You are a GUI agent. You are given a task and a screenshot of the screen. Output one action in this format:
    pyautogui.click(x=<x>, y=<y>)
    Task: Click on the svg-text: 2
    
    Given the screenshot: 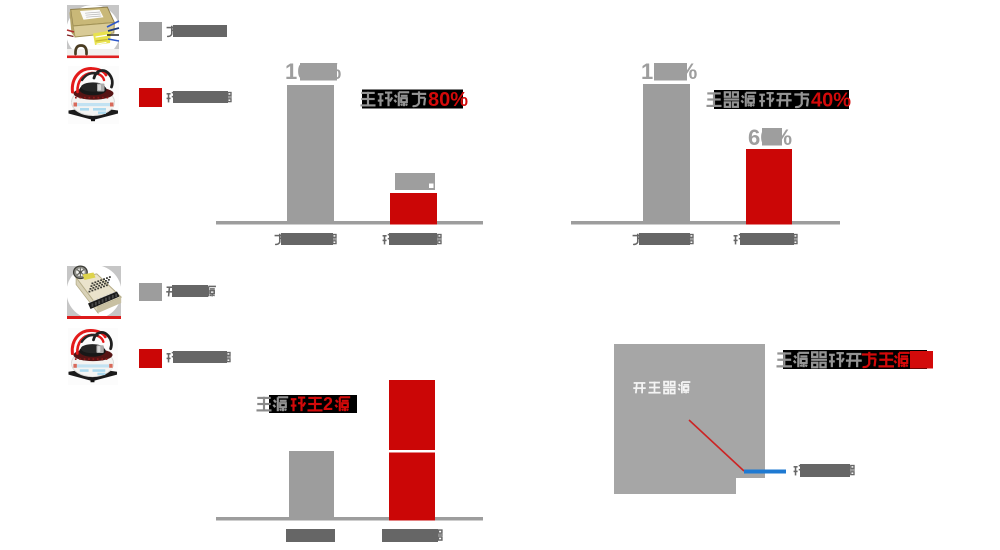 What is the action you would take?
    pyautogui.click(x=328, y=404)
    